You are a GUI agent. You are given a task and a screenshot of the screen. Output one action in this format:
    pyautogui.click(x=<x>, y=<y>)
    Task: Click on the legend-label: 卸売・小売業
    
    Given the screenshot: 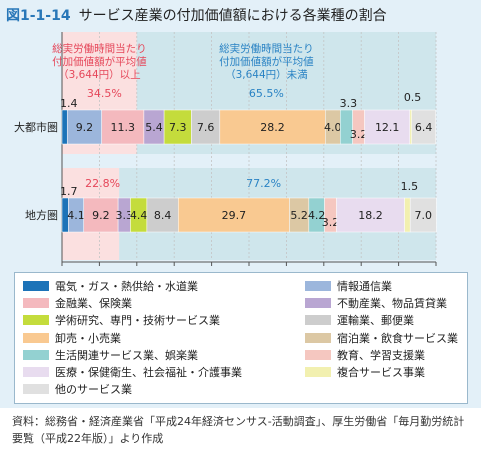 What is the action you would take?
    pyautogui.click(x=88, y=338)
    